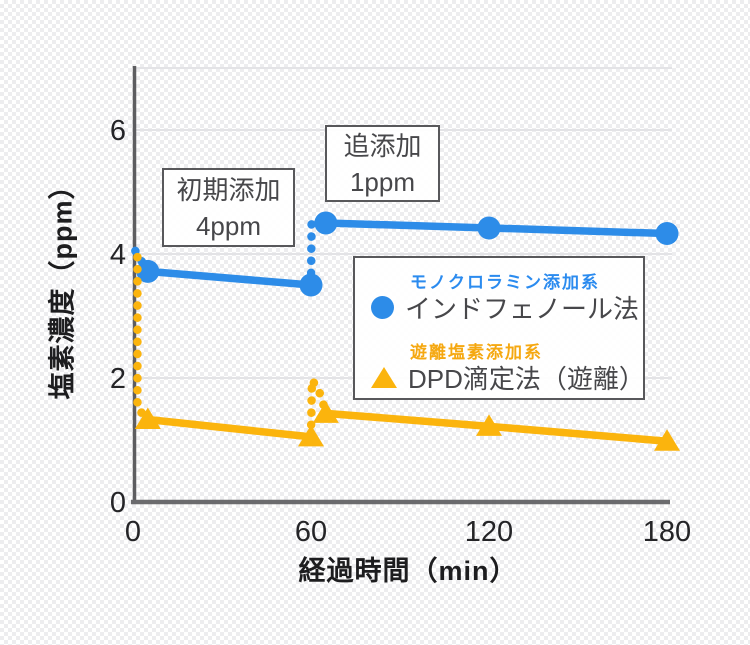 This screenshot has height=645, width=750. Describe the element at coordinates (382, 163) in the screenshot. I see `annotation-added-dose: 追添加 1ppm` at that location.